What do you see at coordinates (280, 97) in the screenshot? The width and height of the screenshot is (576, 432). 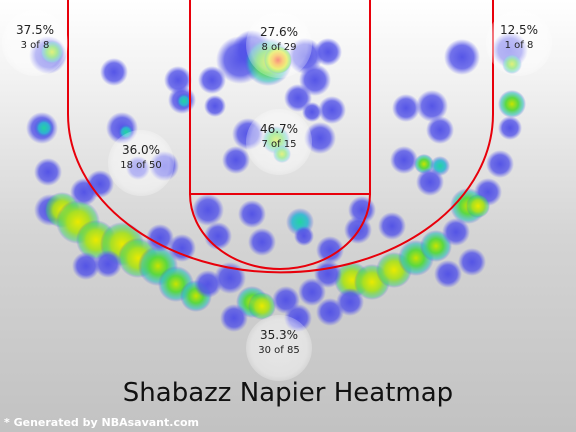 I see `paint-lane` at bounding box center [280, 97].